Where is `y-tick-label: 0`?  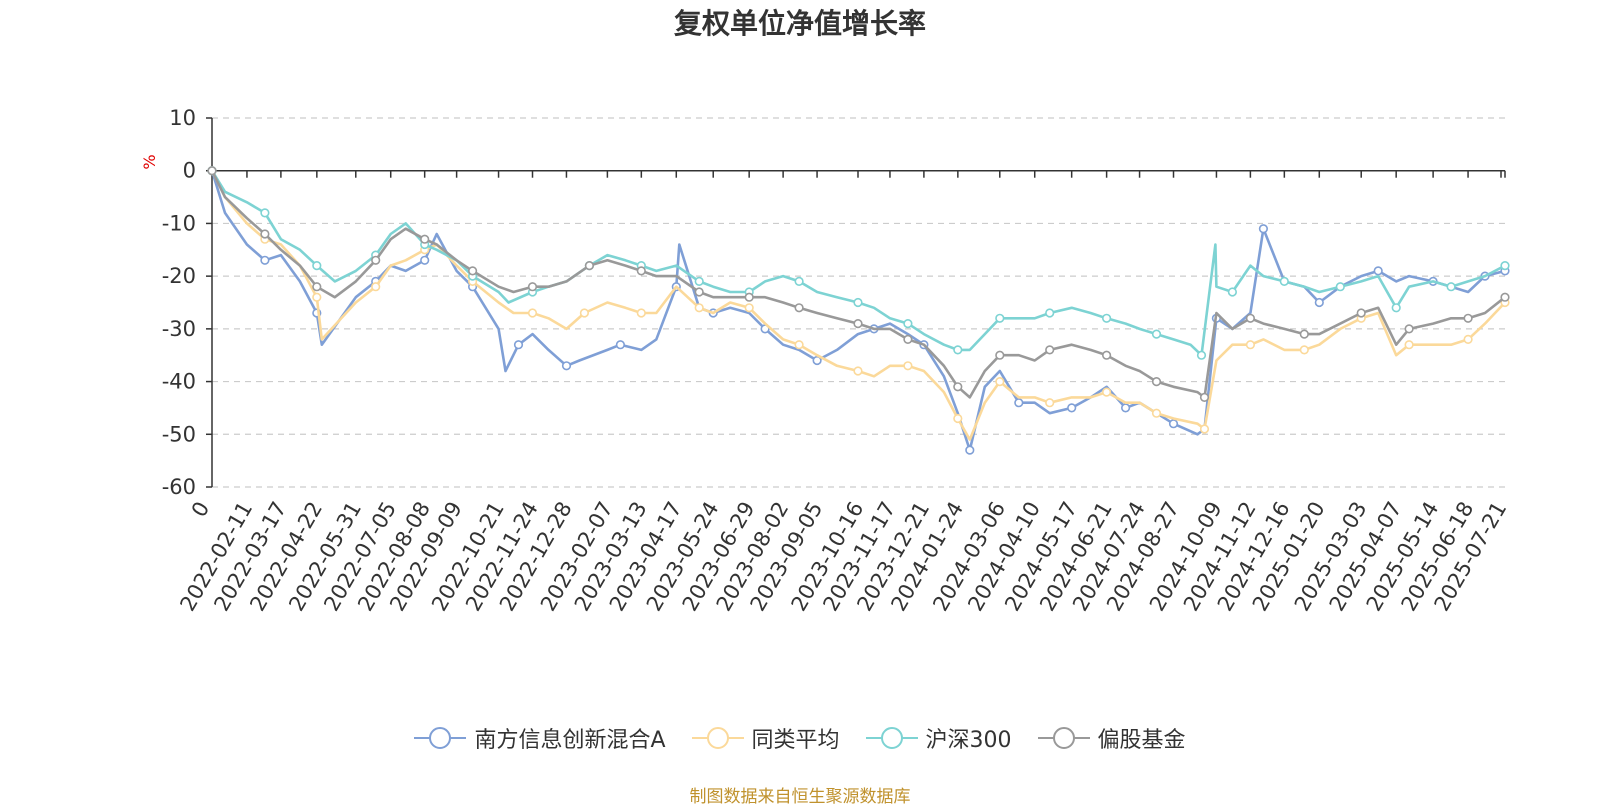 y-tick-label: 0 is located at coordinates (189, 171).